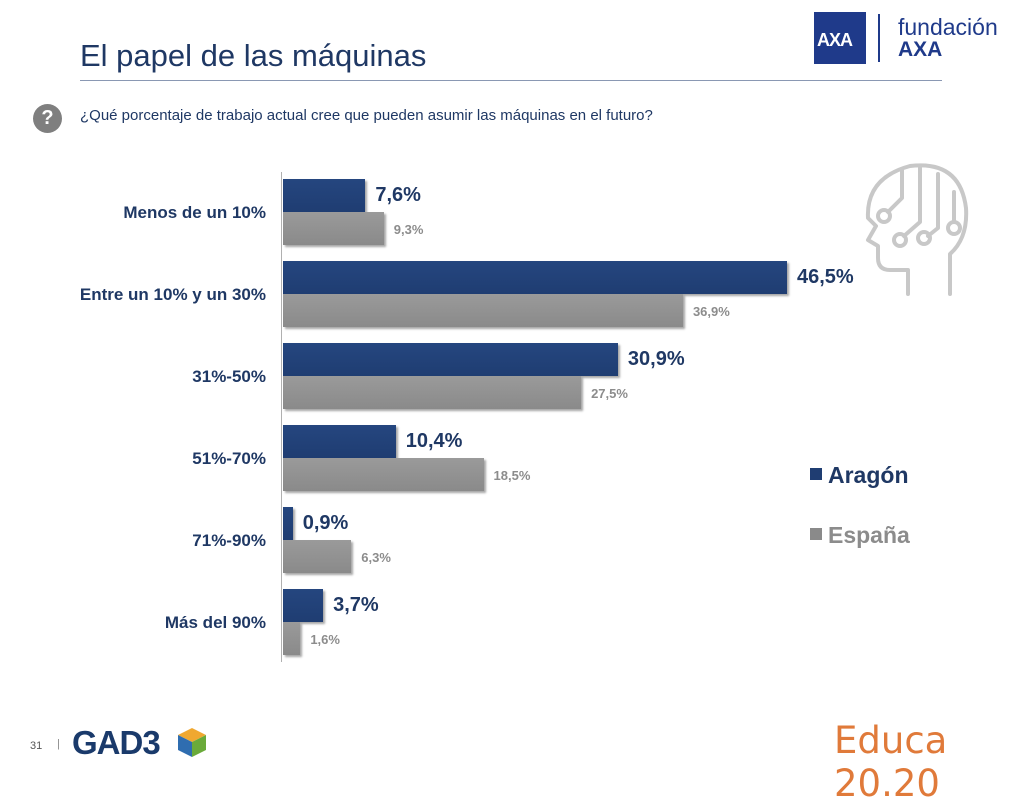 The height and width of the screenshot is (805, 1024). I want to click on logo-divider, so click(879, 38).